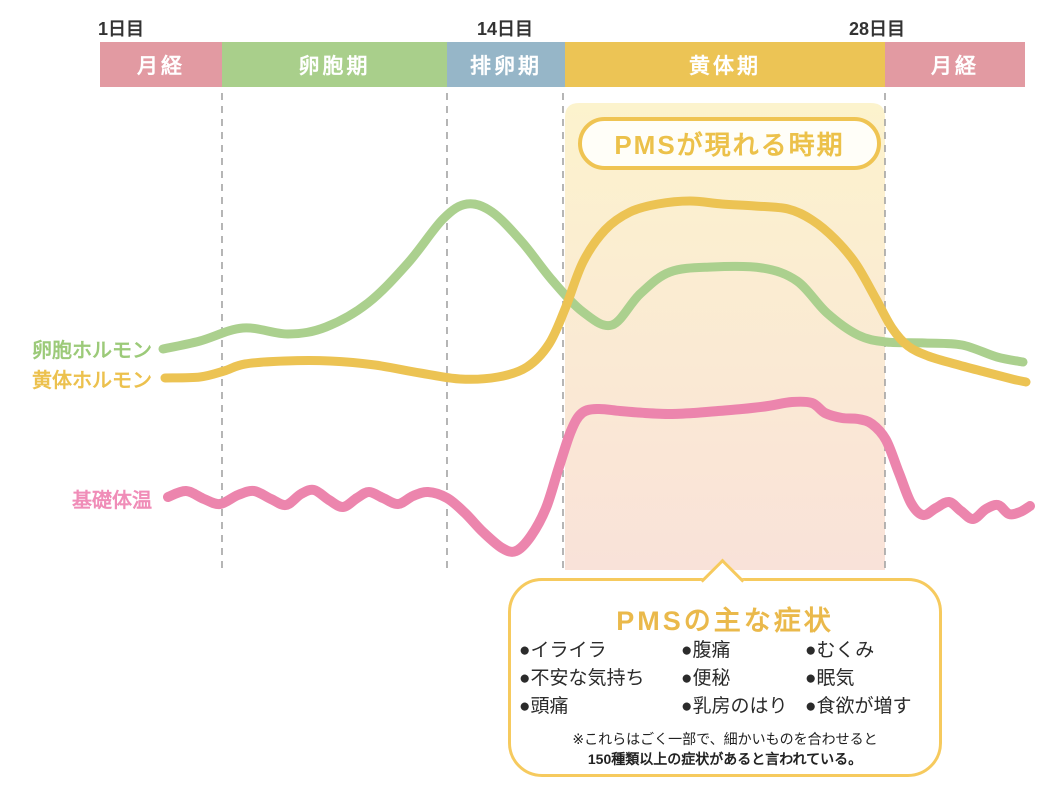  I want to click on symptom-item: ●便秘, so click(706, 678).